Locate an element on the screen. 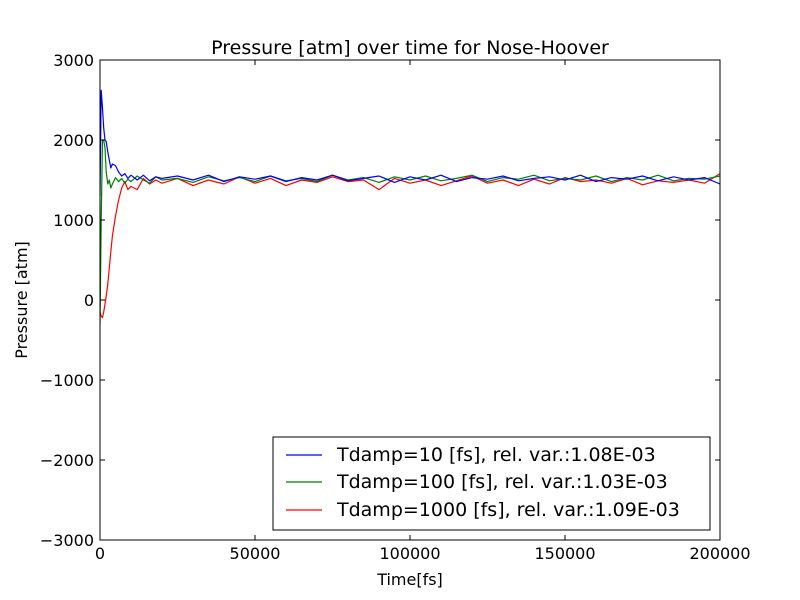 The height and width of the screenshot is (600, 800). y-tick-label: −1000 is located at coordinates (67, 380).